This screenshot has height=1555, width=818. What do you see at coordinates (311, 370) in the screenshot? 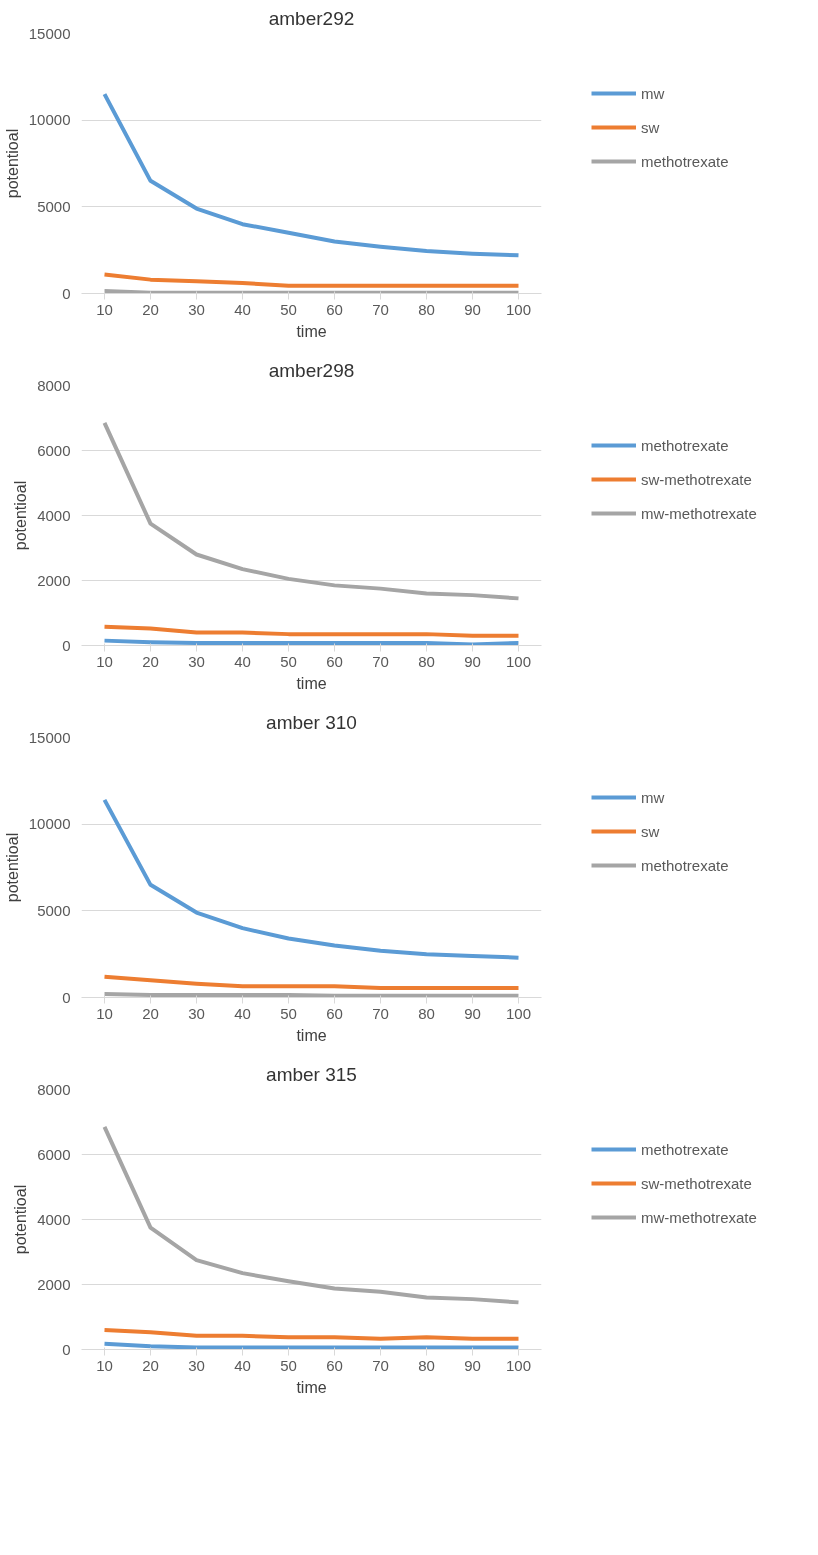
I see `chart-title: amber298` at bounding box center [311, 370].